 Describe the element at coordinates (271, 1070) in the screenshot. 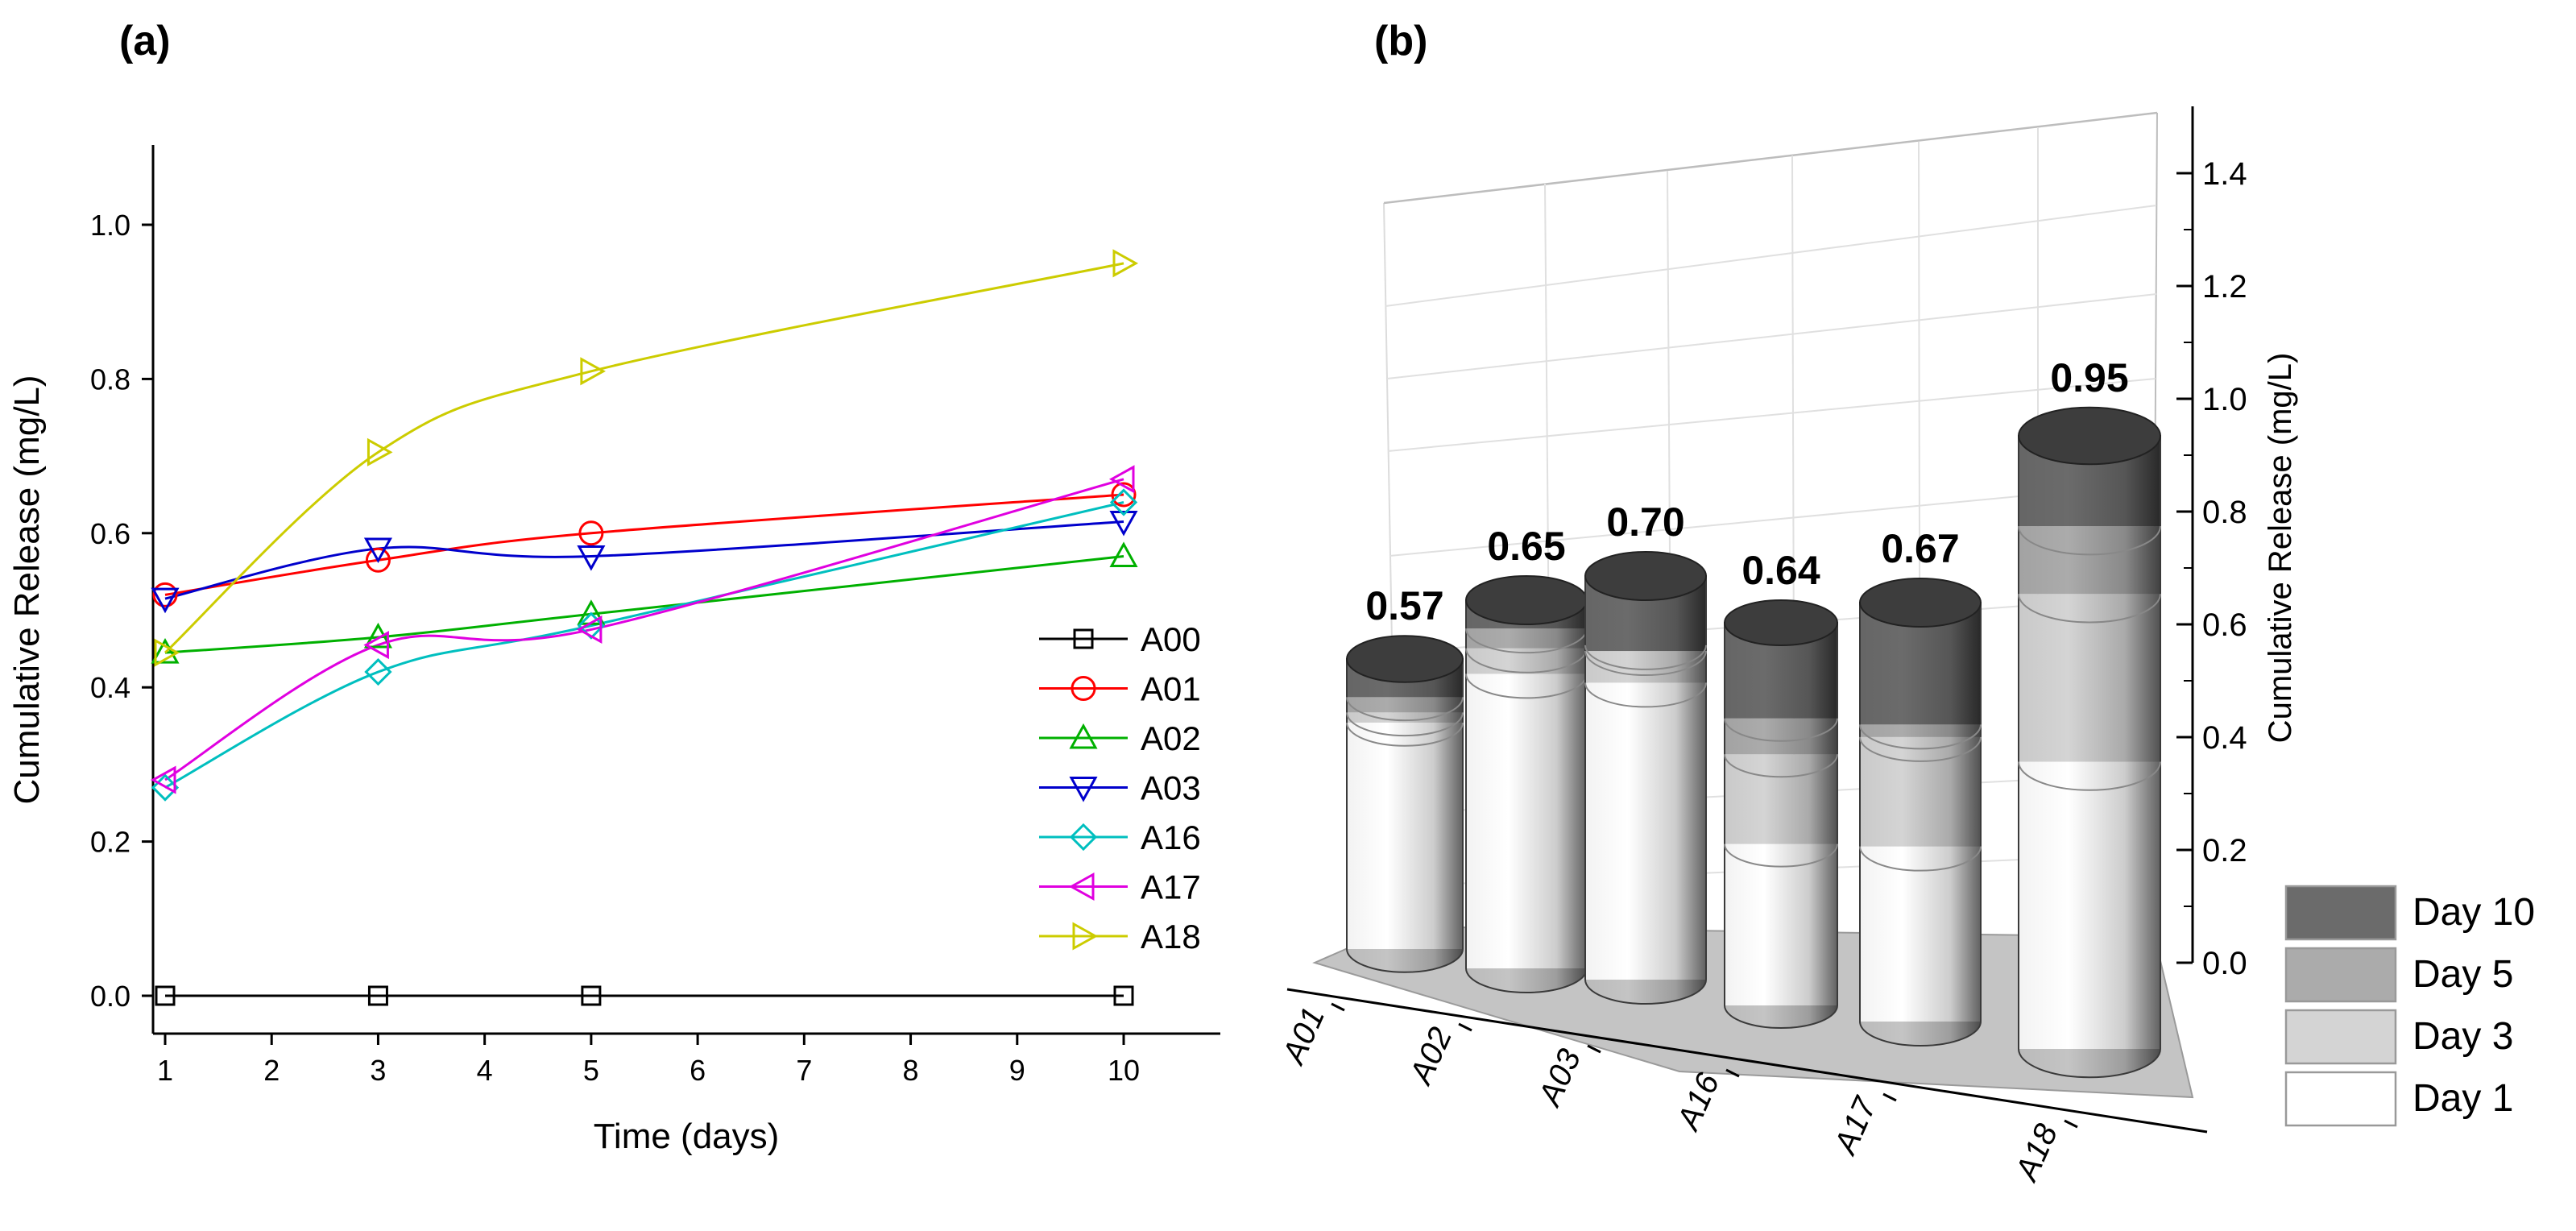

I see `x-tick-label: 2` at that location.